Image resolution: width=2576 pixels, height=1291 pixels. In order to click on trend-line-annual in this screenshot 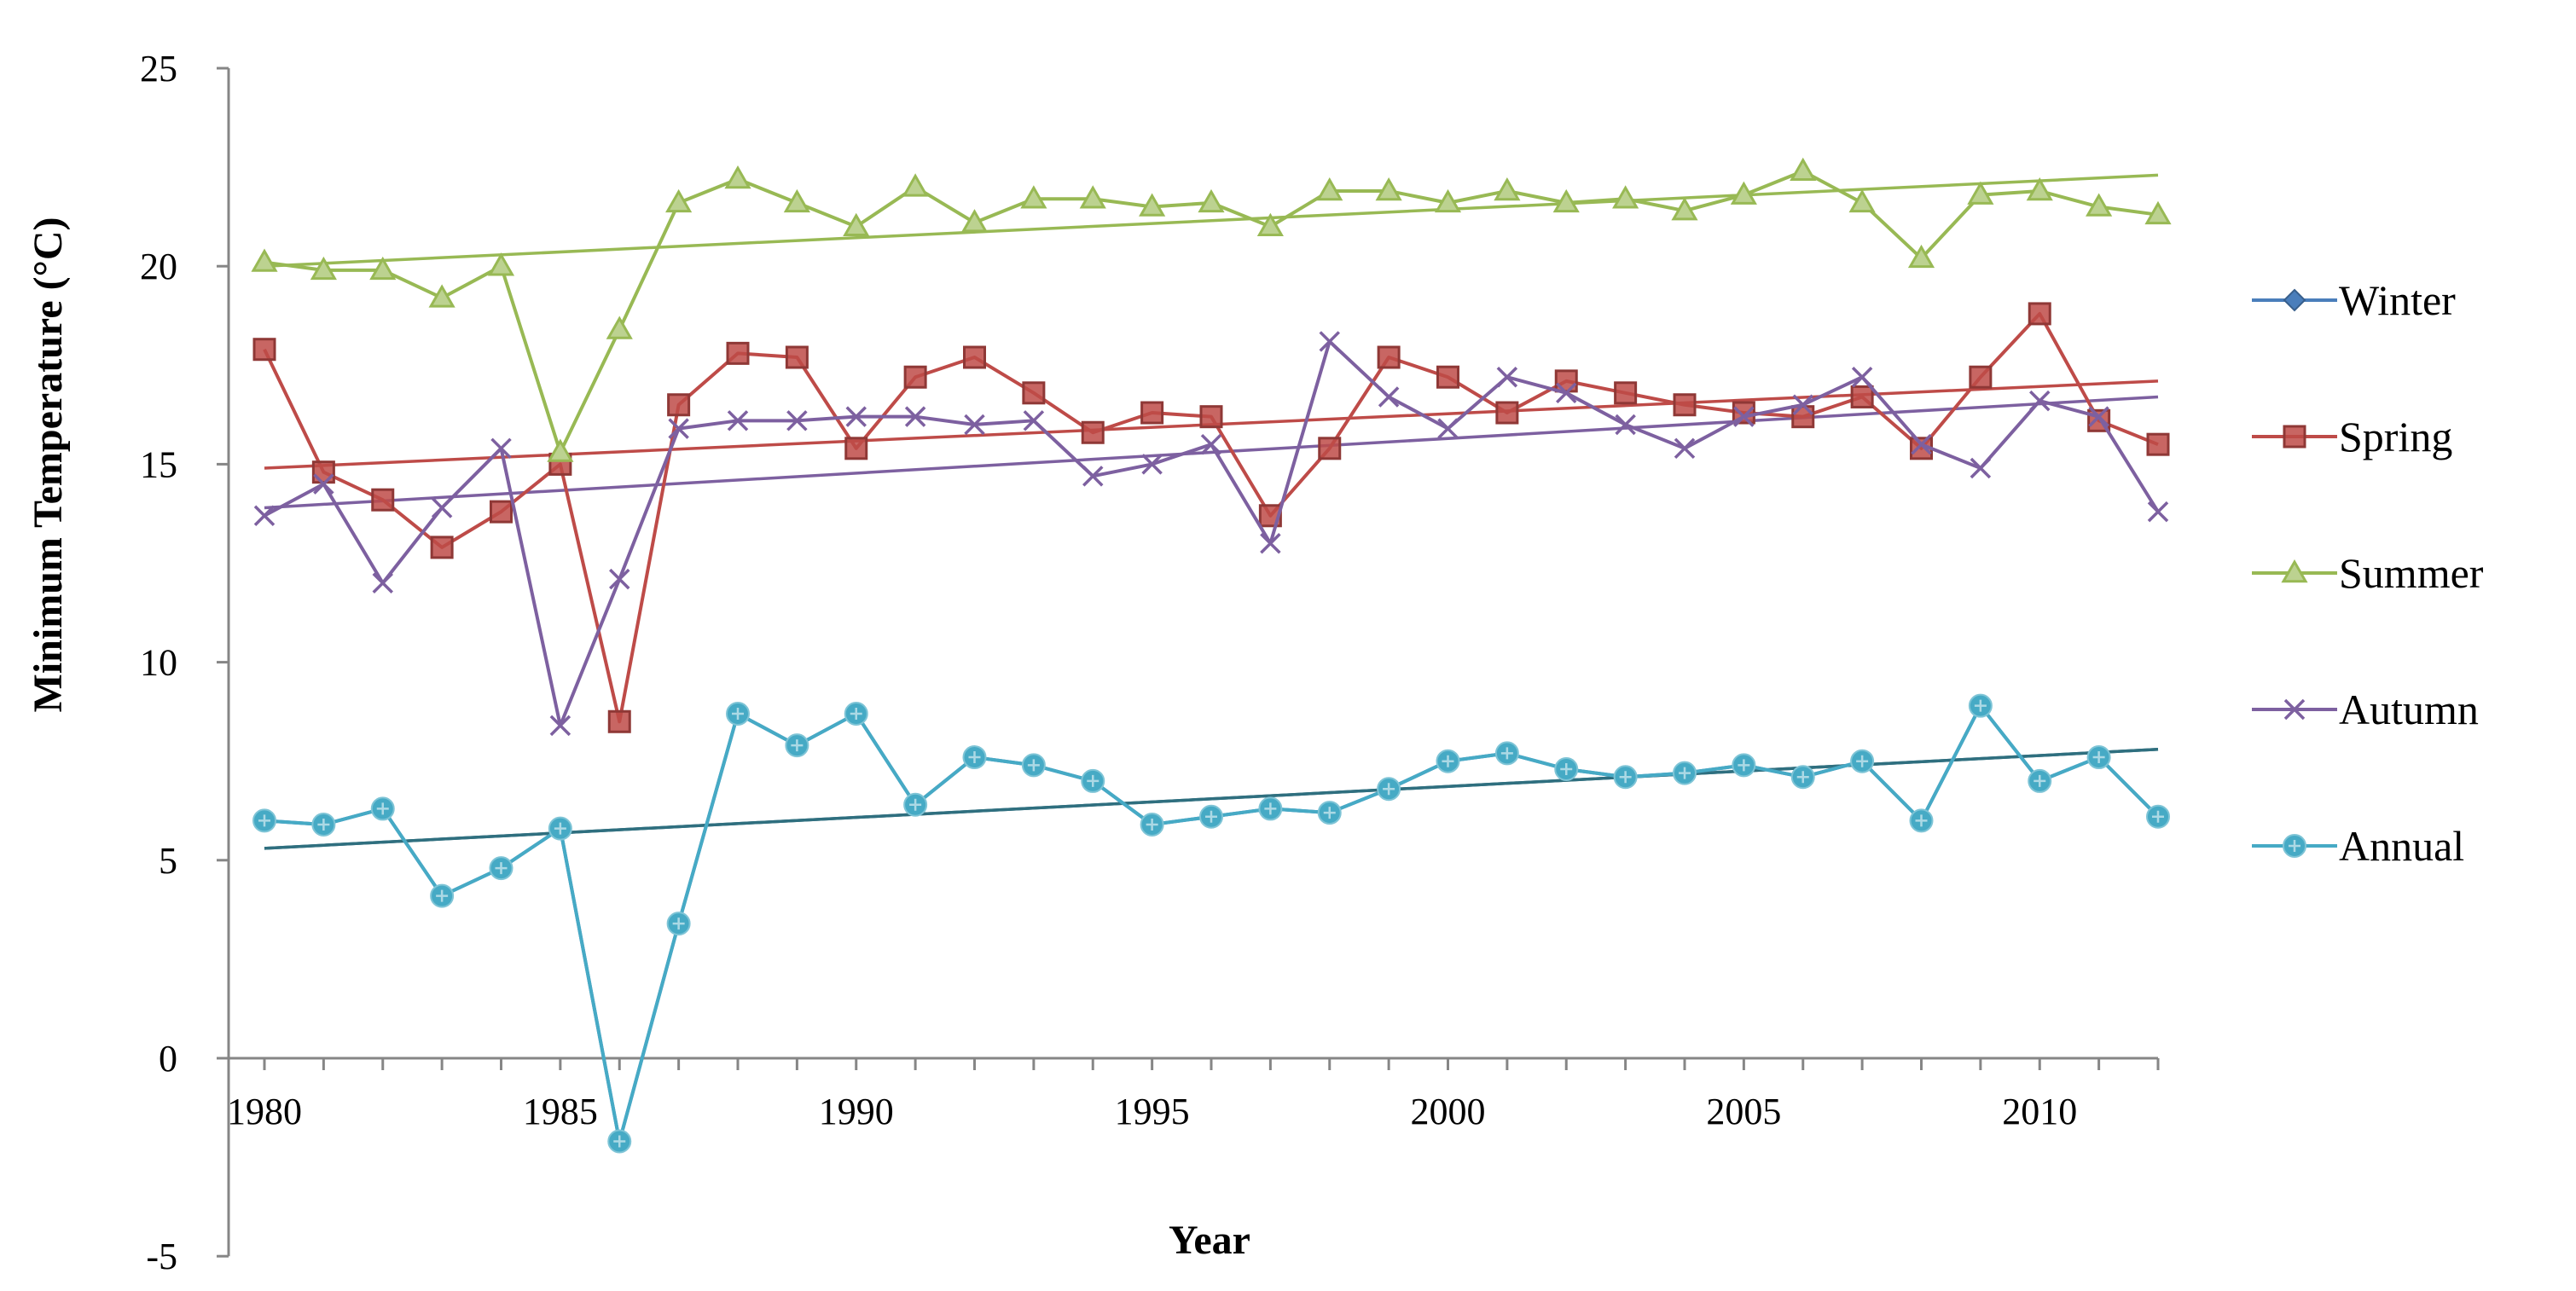, I will do `click(1211, 799)`.